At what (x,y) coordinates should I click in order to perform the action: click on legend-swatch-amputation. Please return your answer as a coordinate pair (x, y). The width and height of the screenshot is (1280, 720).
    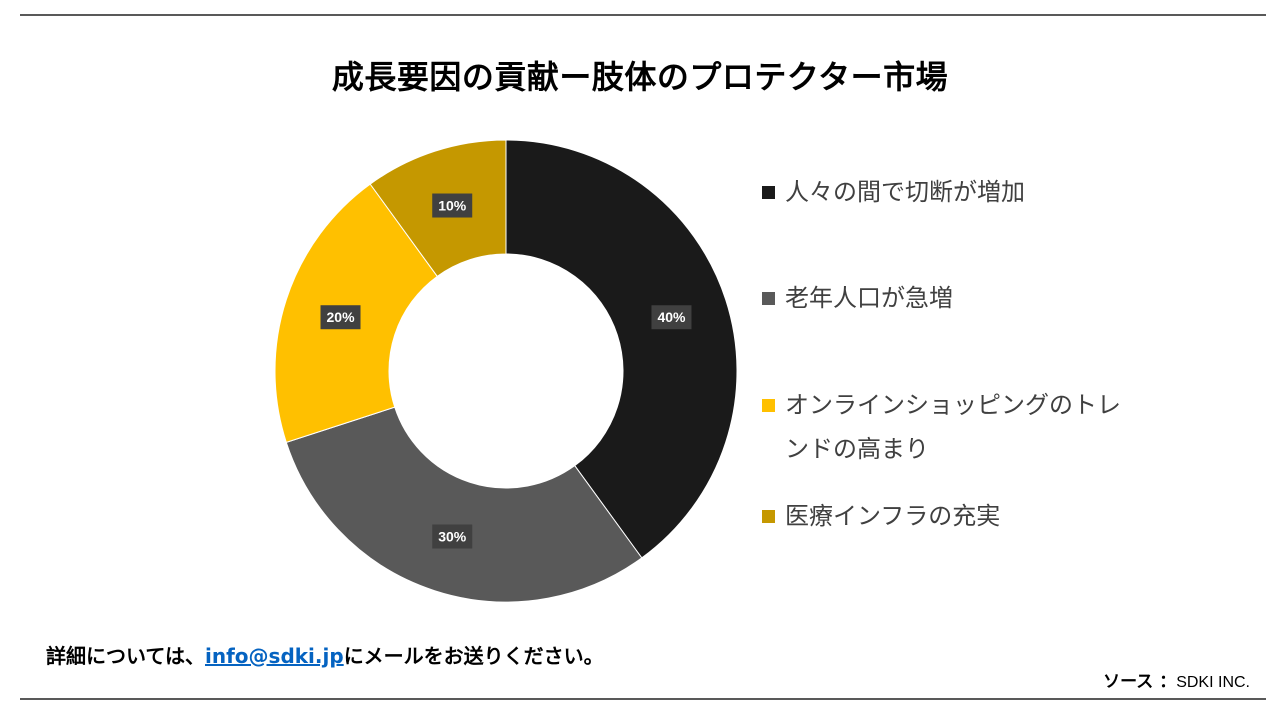
    Looking at the image, I should click on (768, 192).